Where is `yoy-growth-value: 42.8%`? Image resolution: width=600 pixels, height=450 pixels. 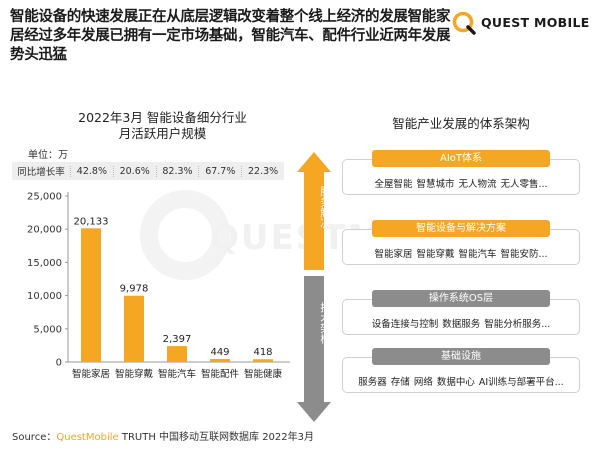 yoy-growth-value: 42.8% is located at coordinates (91, 171).